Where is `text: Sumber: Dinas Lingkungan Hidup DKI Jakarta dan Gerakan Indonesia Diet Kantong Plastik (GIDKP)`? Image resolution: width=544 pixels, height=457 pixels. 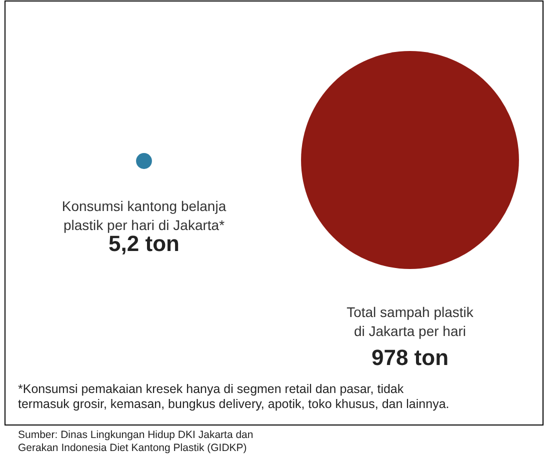 text: Sumber: Dinas Lingkungan Hidup DKI Jakarta dan Gerakan Indonesia Diet Kantong Plastik (GIDKP) is located at coordinates (136, 441).